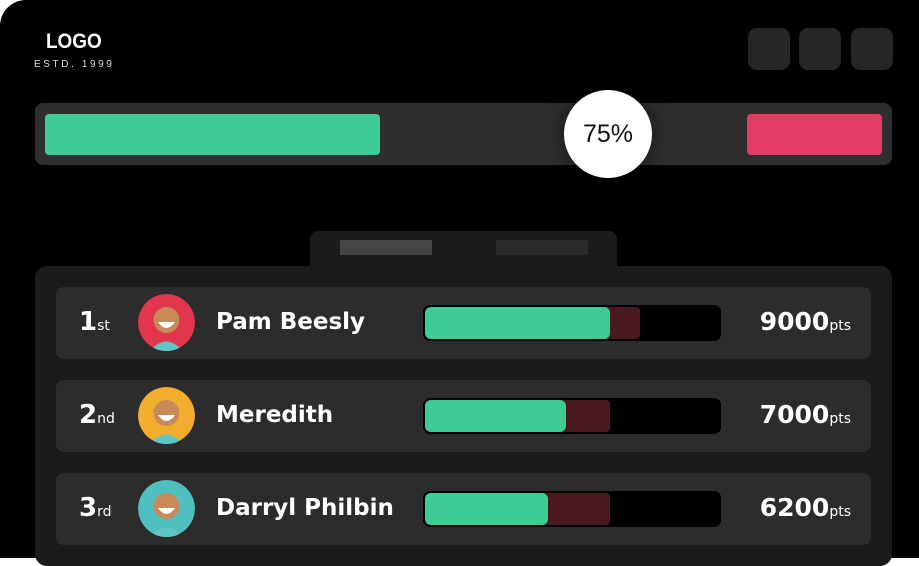 This screenshot has height=566, width=919. What do you see at coordinates (608, 134) in the screenshot?
I see `progress-percent-badge: 75%` at bounding box center [608, 134].